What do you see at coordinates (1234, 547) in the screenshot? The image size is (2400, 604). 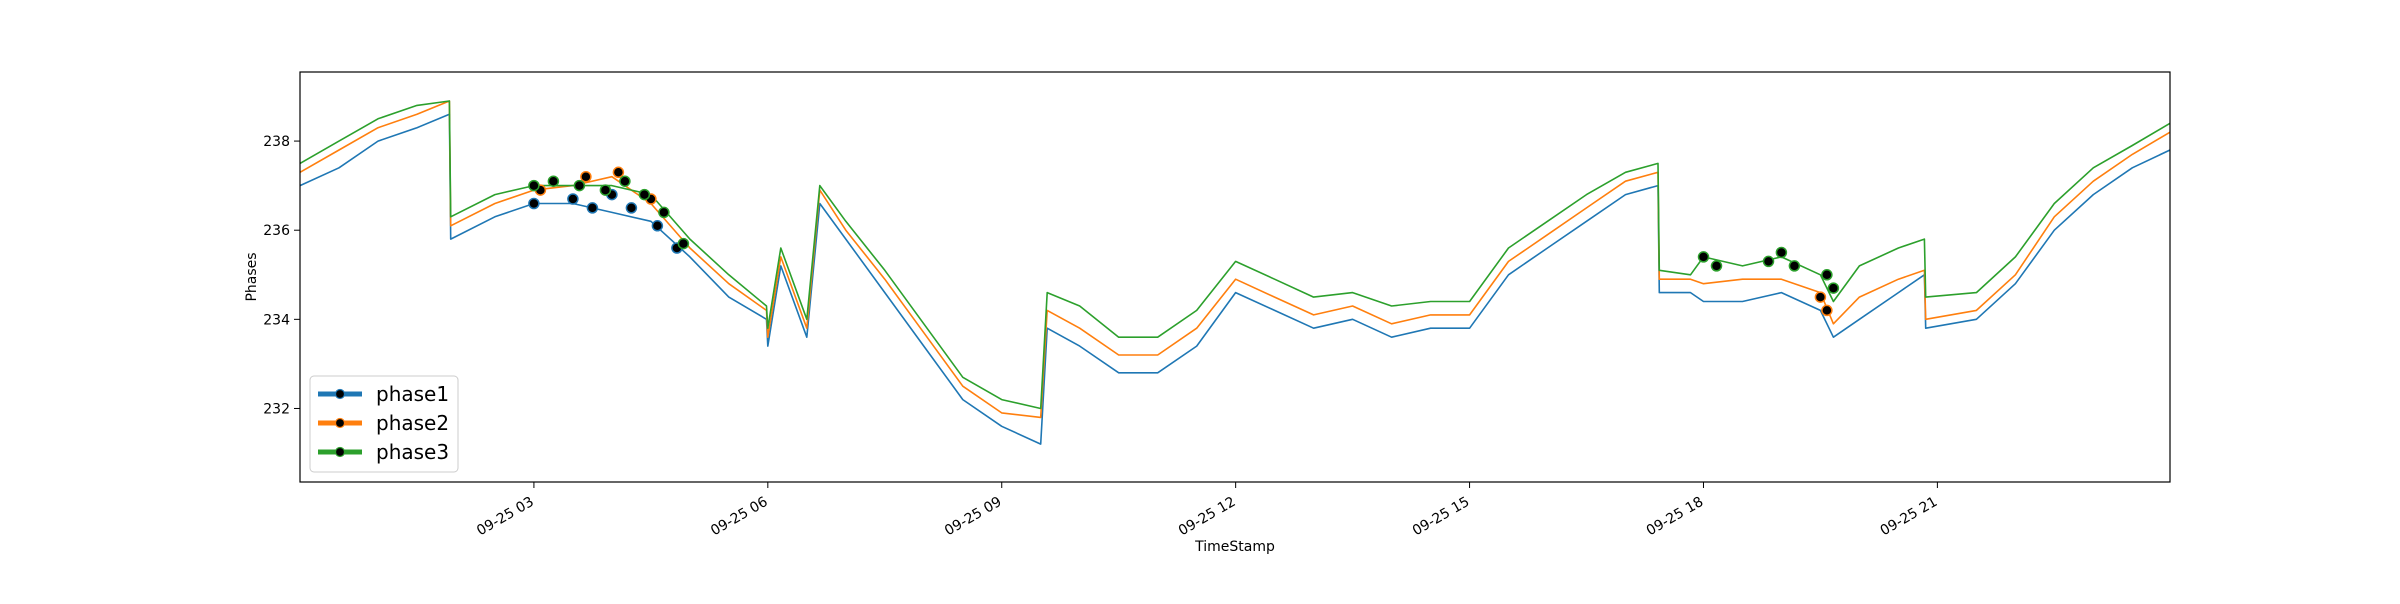 I see `x-axis-label: TimeStamp` at bounding box center [1234, 547].